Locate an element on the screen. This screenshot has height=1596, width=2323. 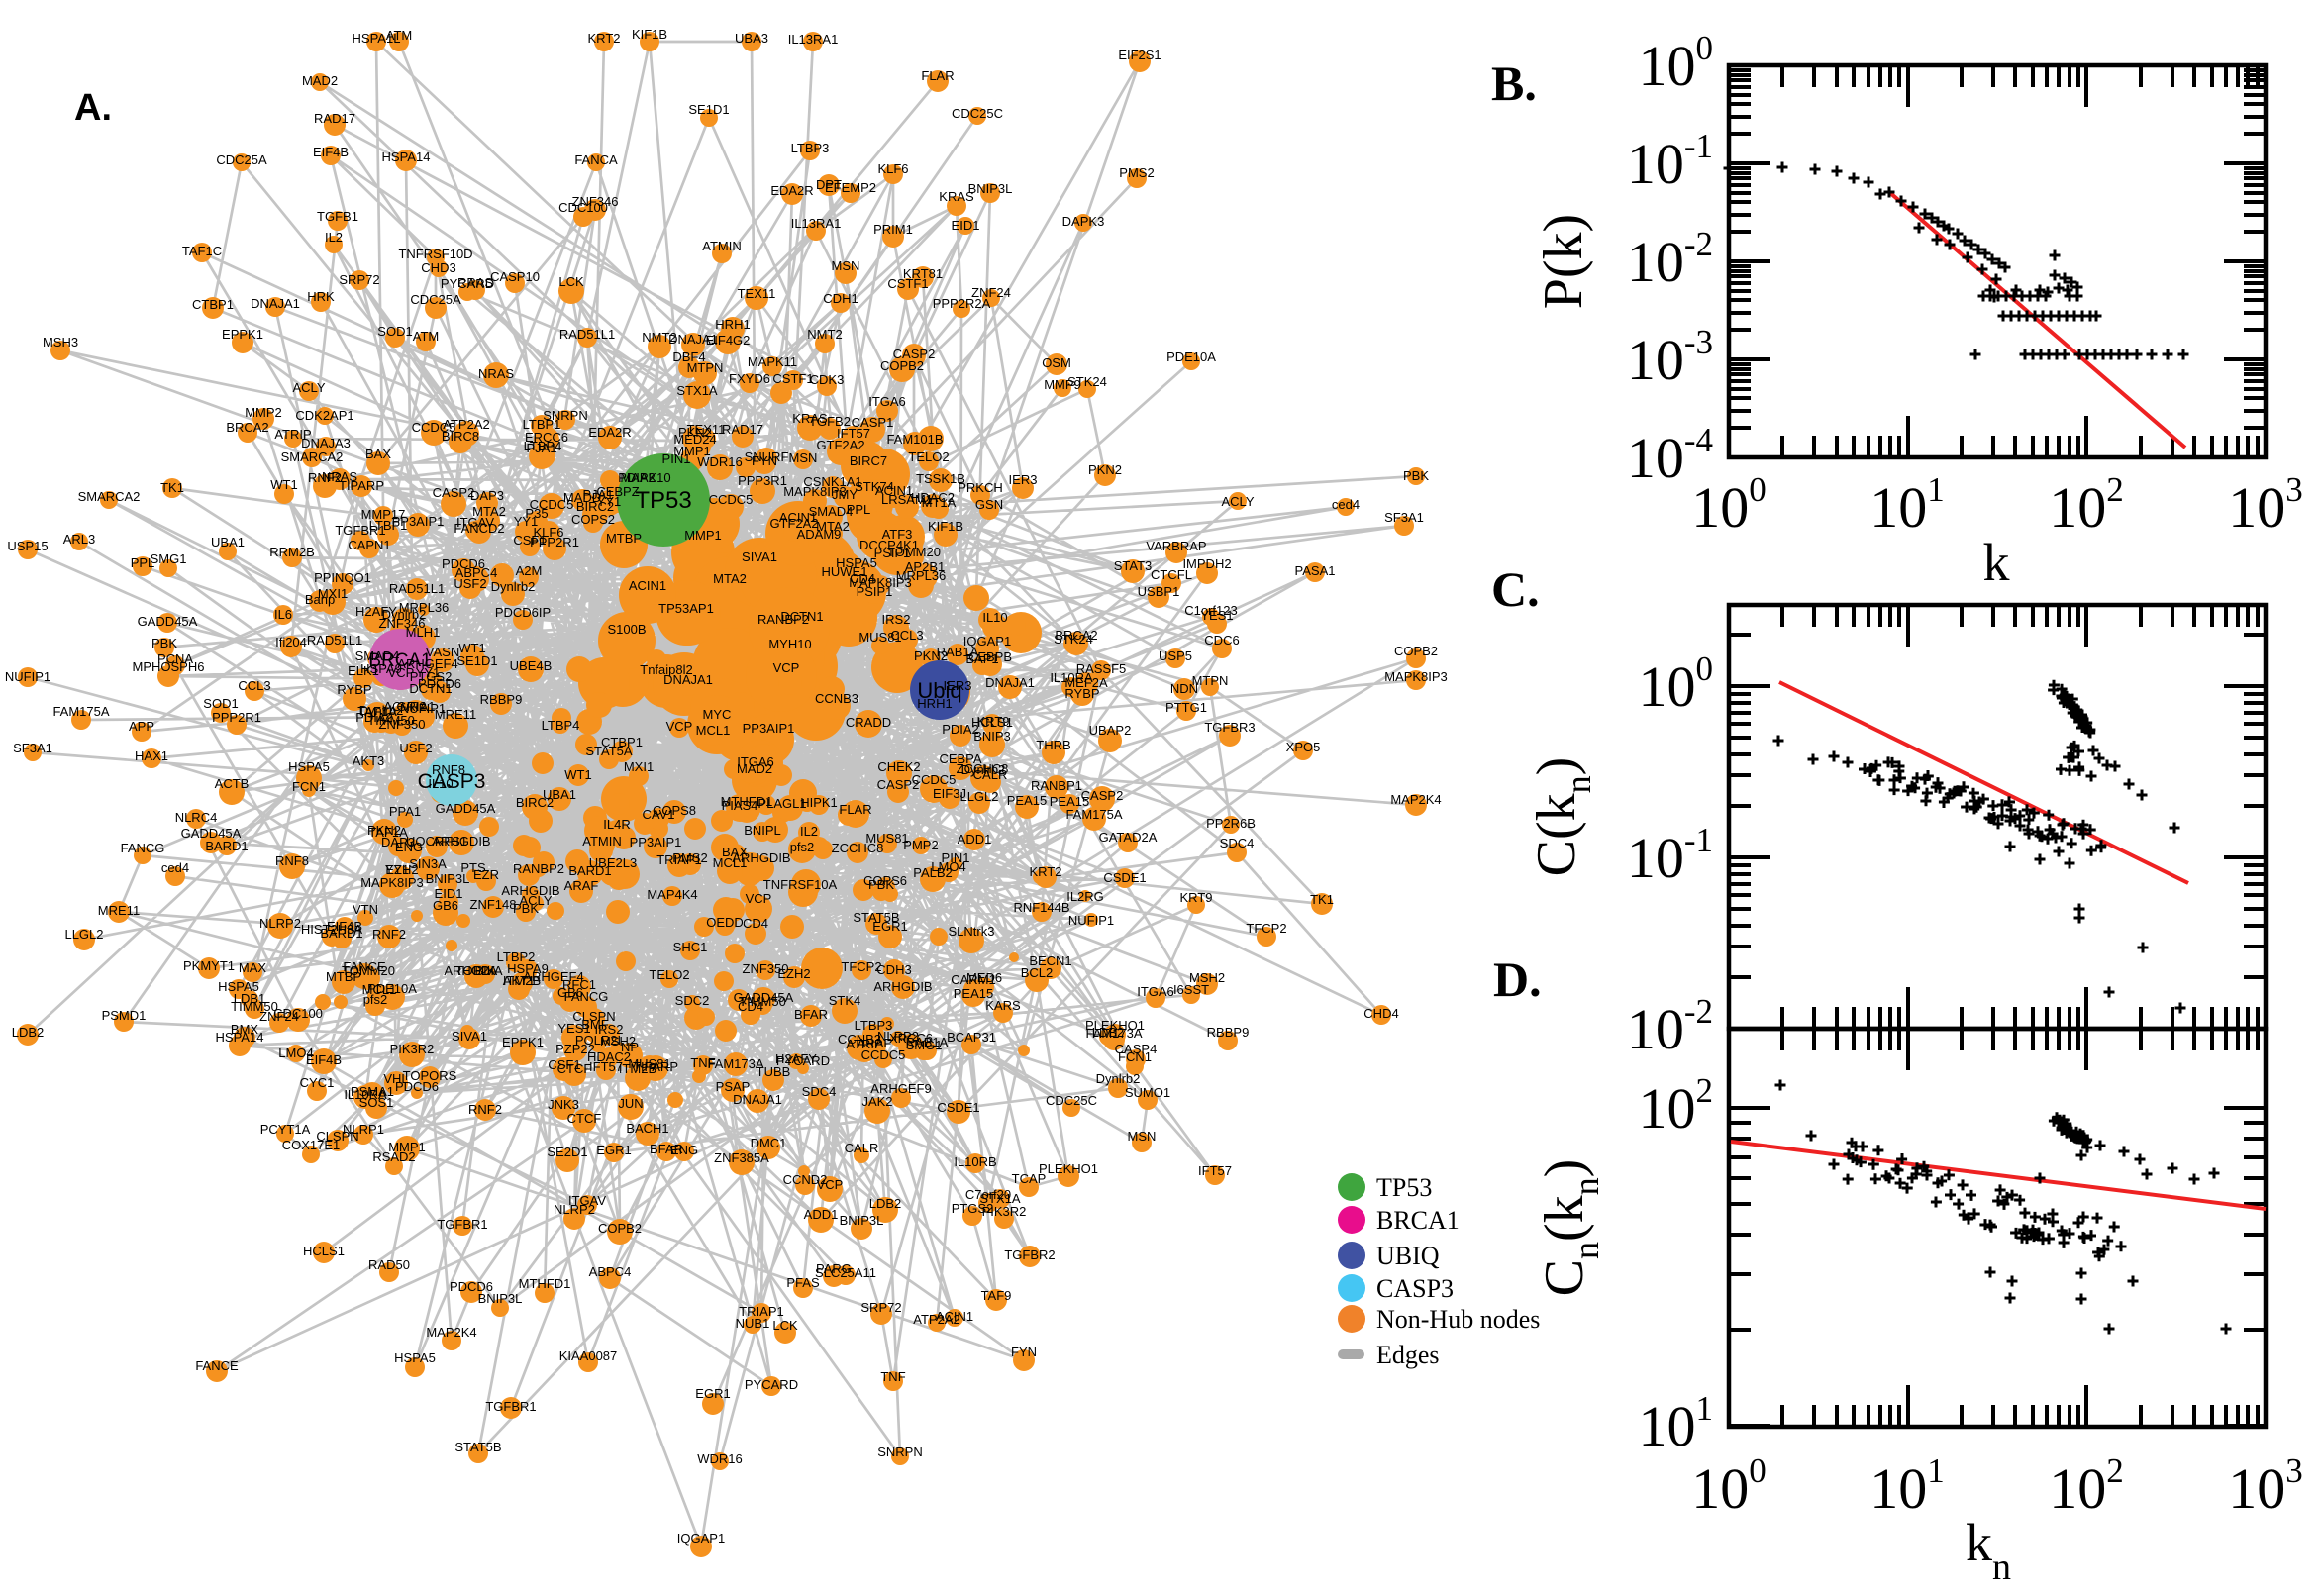
svg-text: PTGS2 is located at coordinates (973, 1208).